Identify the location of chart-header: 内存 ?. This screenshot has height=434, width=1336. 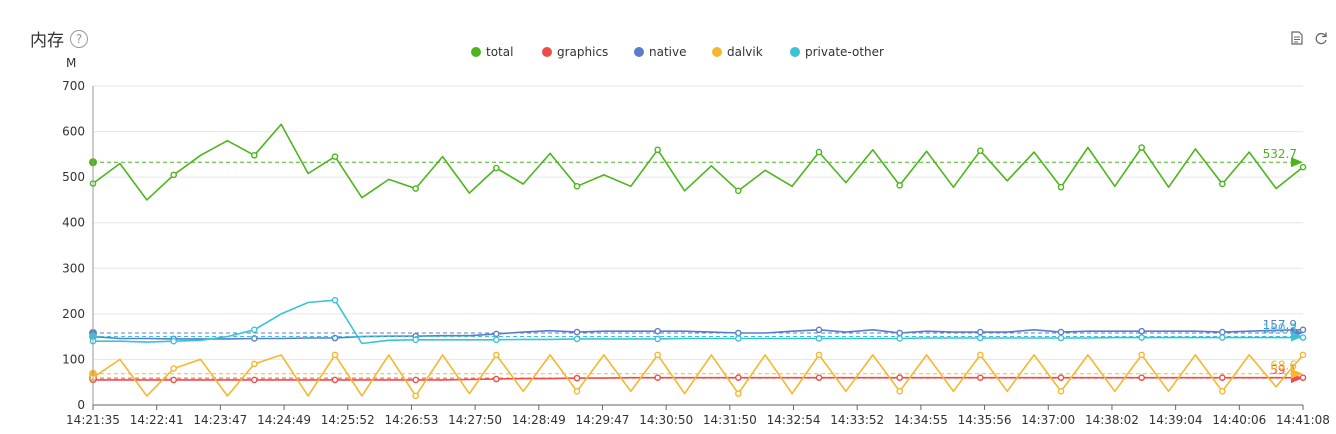
(59, 38).